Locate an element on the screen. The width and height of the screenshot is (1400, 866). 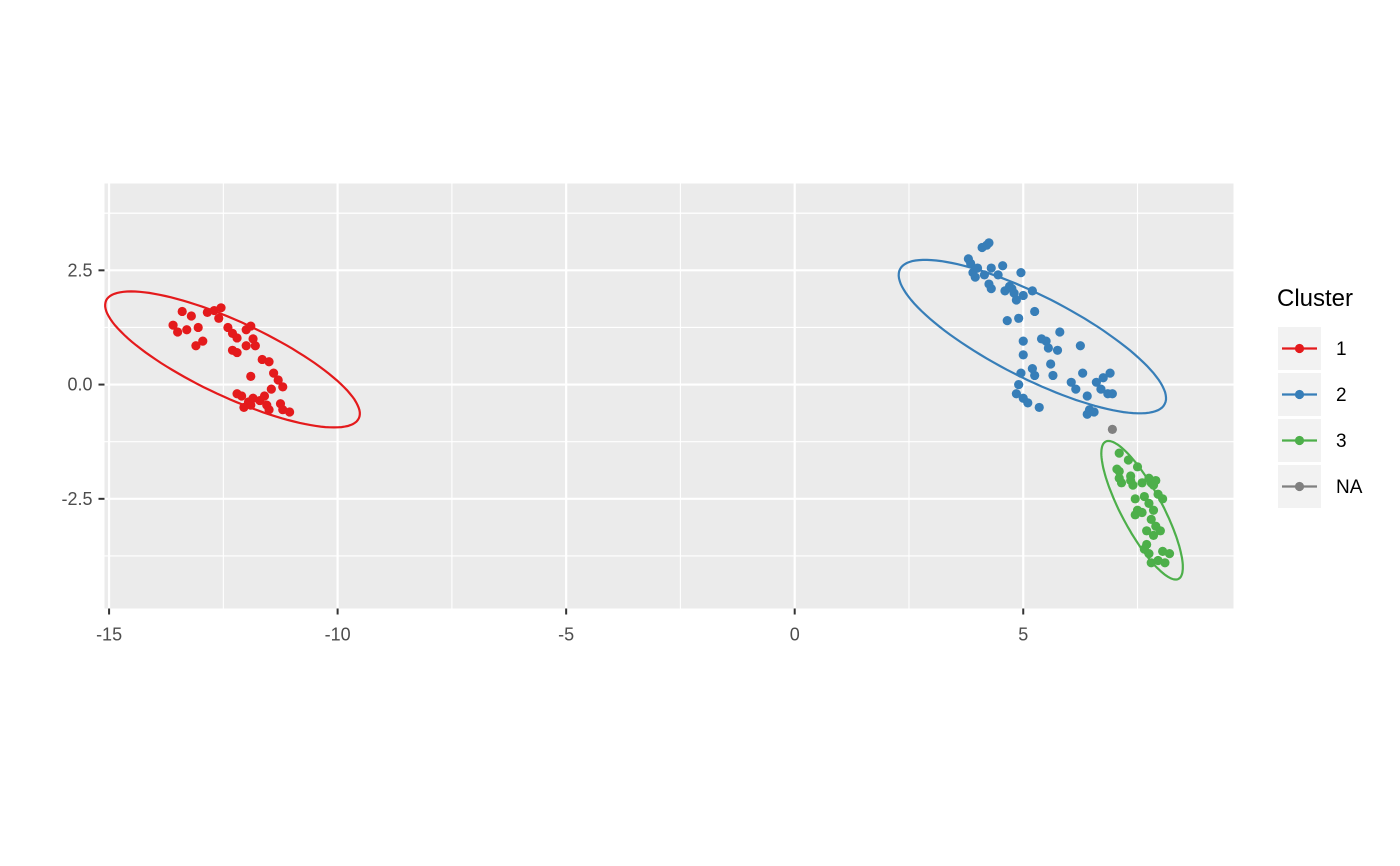
legend-entry: NA is located at coordinates (1320, 486).